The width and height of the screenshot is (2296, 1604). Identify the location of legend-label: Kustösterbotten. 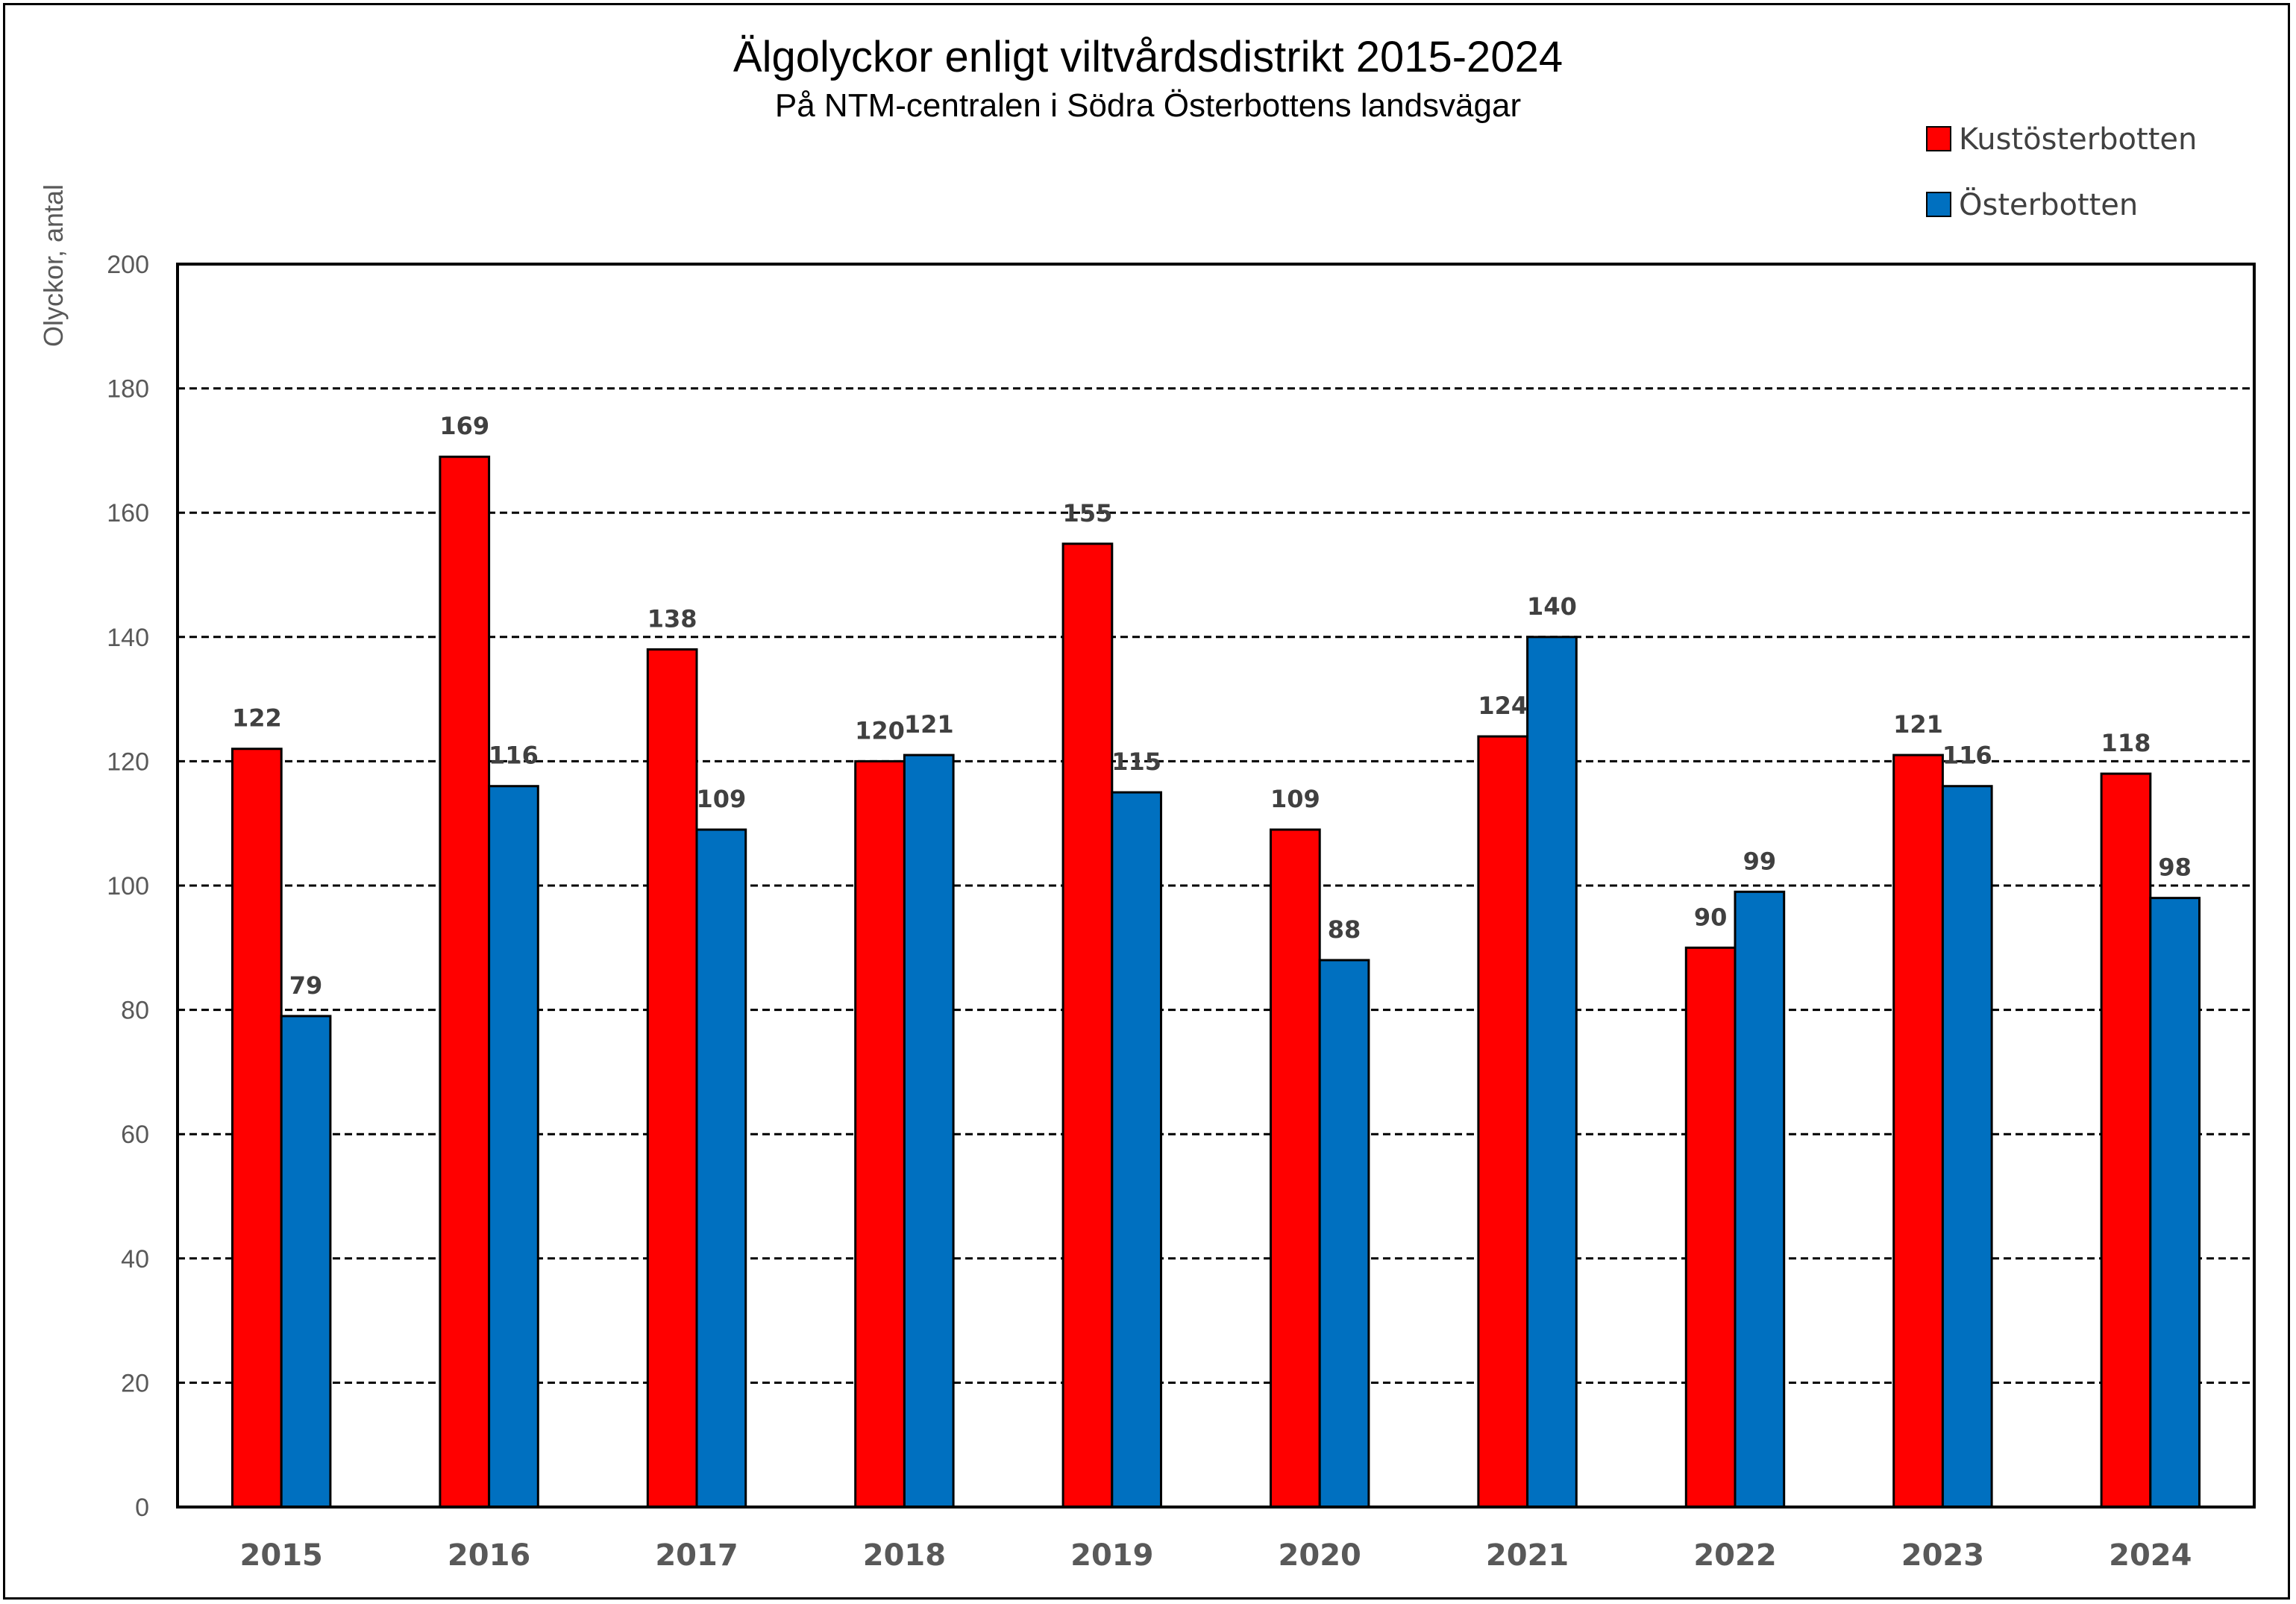
(2078, 139).